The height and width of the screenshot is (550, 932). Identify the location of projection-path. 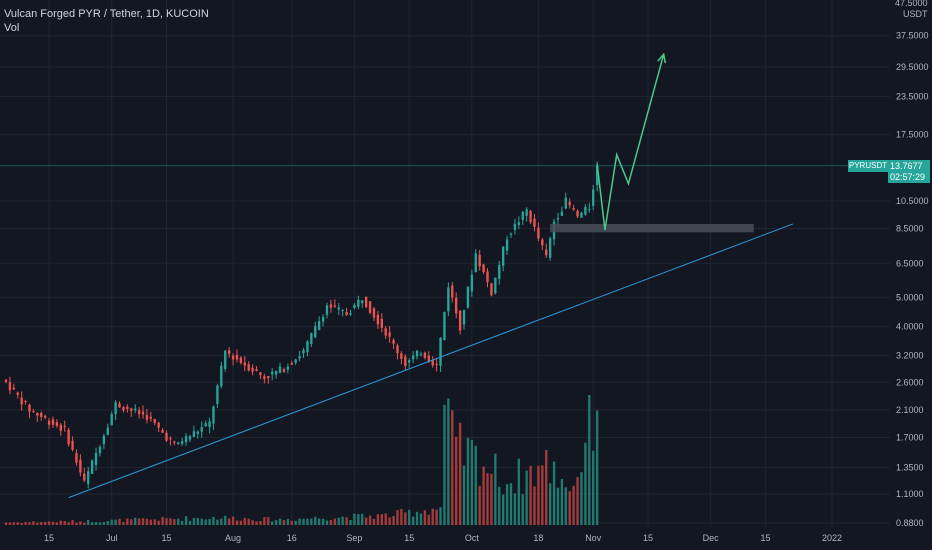
(630, 142).